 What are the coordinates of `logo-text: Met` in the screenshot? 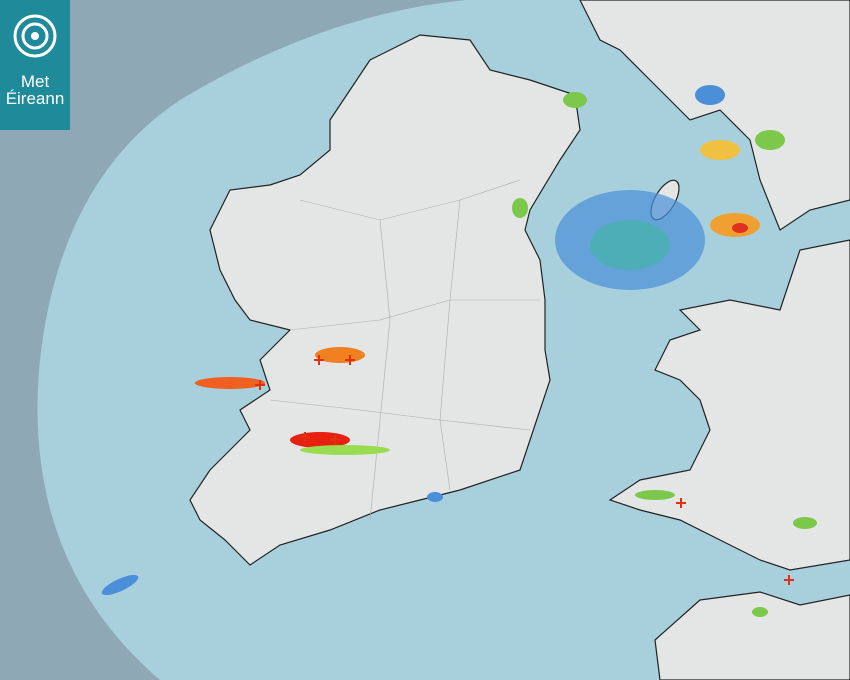 It's located at (35, 81).